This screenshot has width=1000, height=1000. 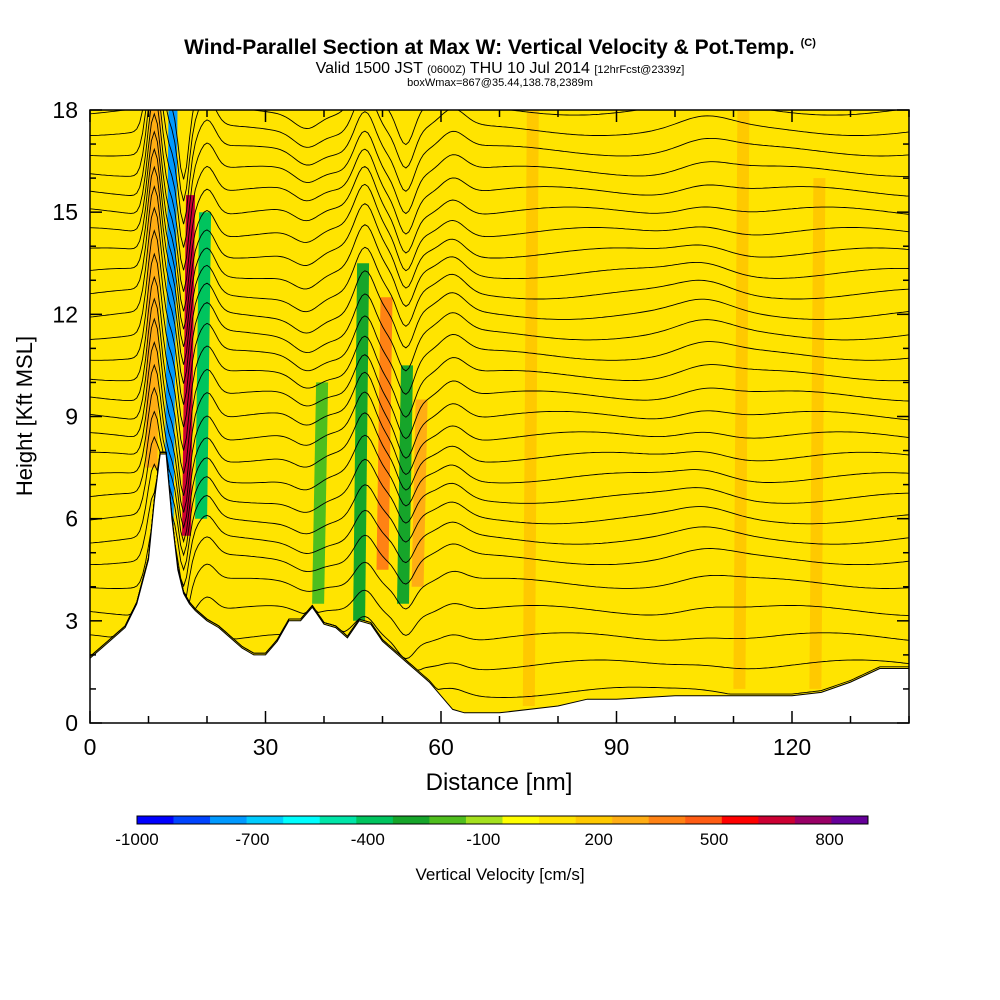 I want to click on box-info-line: boxWmax=867@35.44,138.78,2389m, so click(x=500, y=83).